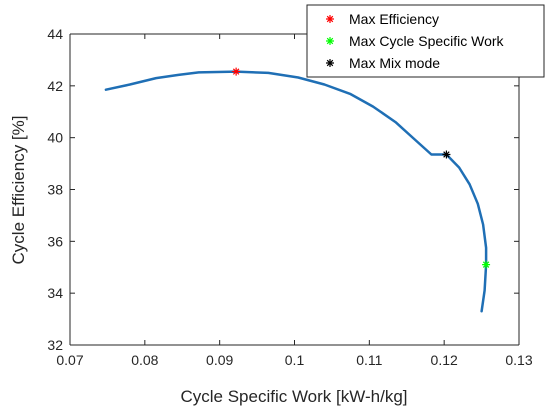  Describe the element at coordinates (236, 71) in the screenshot. I see `max-efficiency-marker` at that location.